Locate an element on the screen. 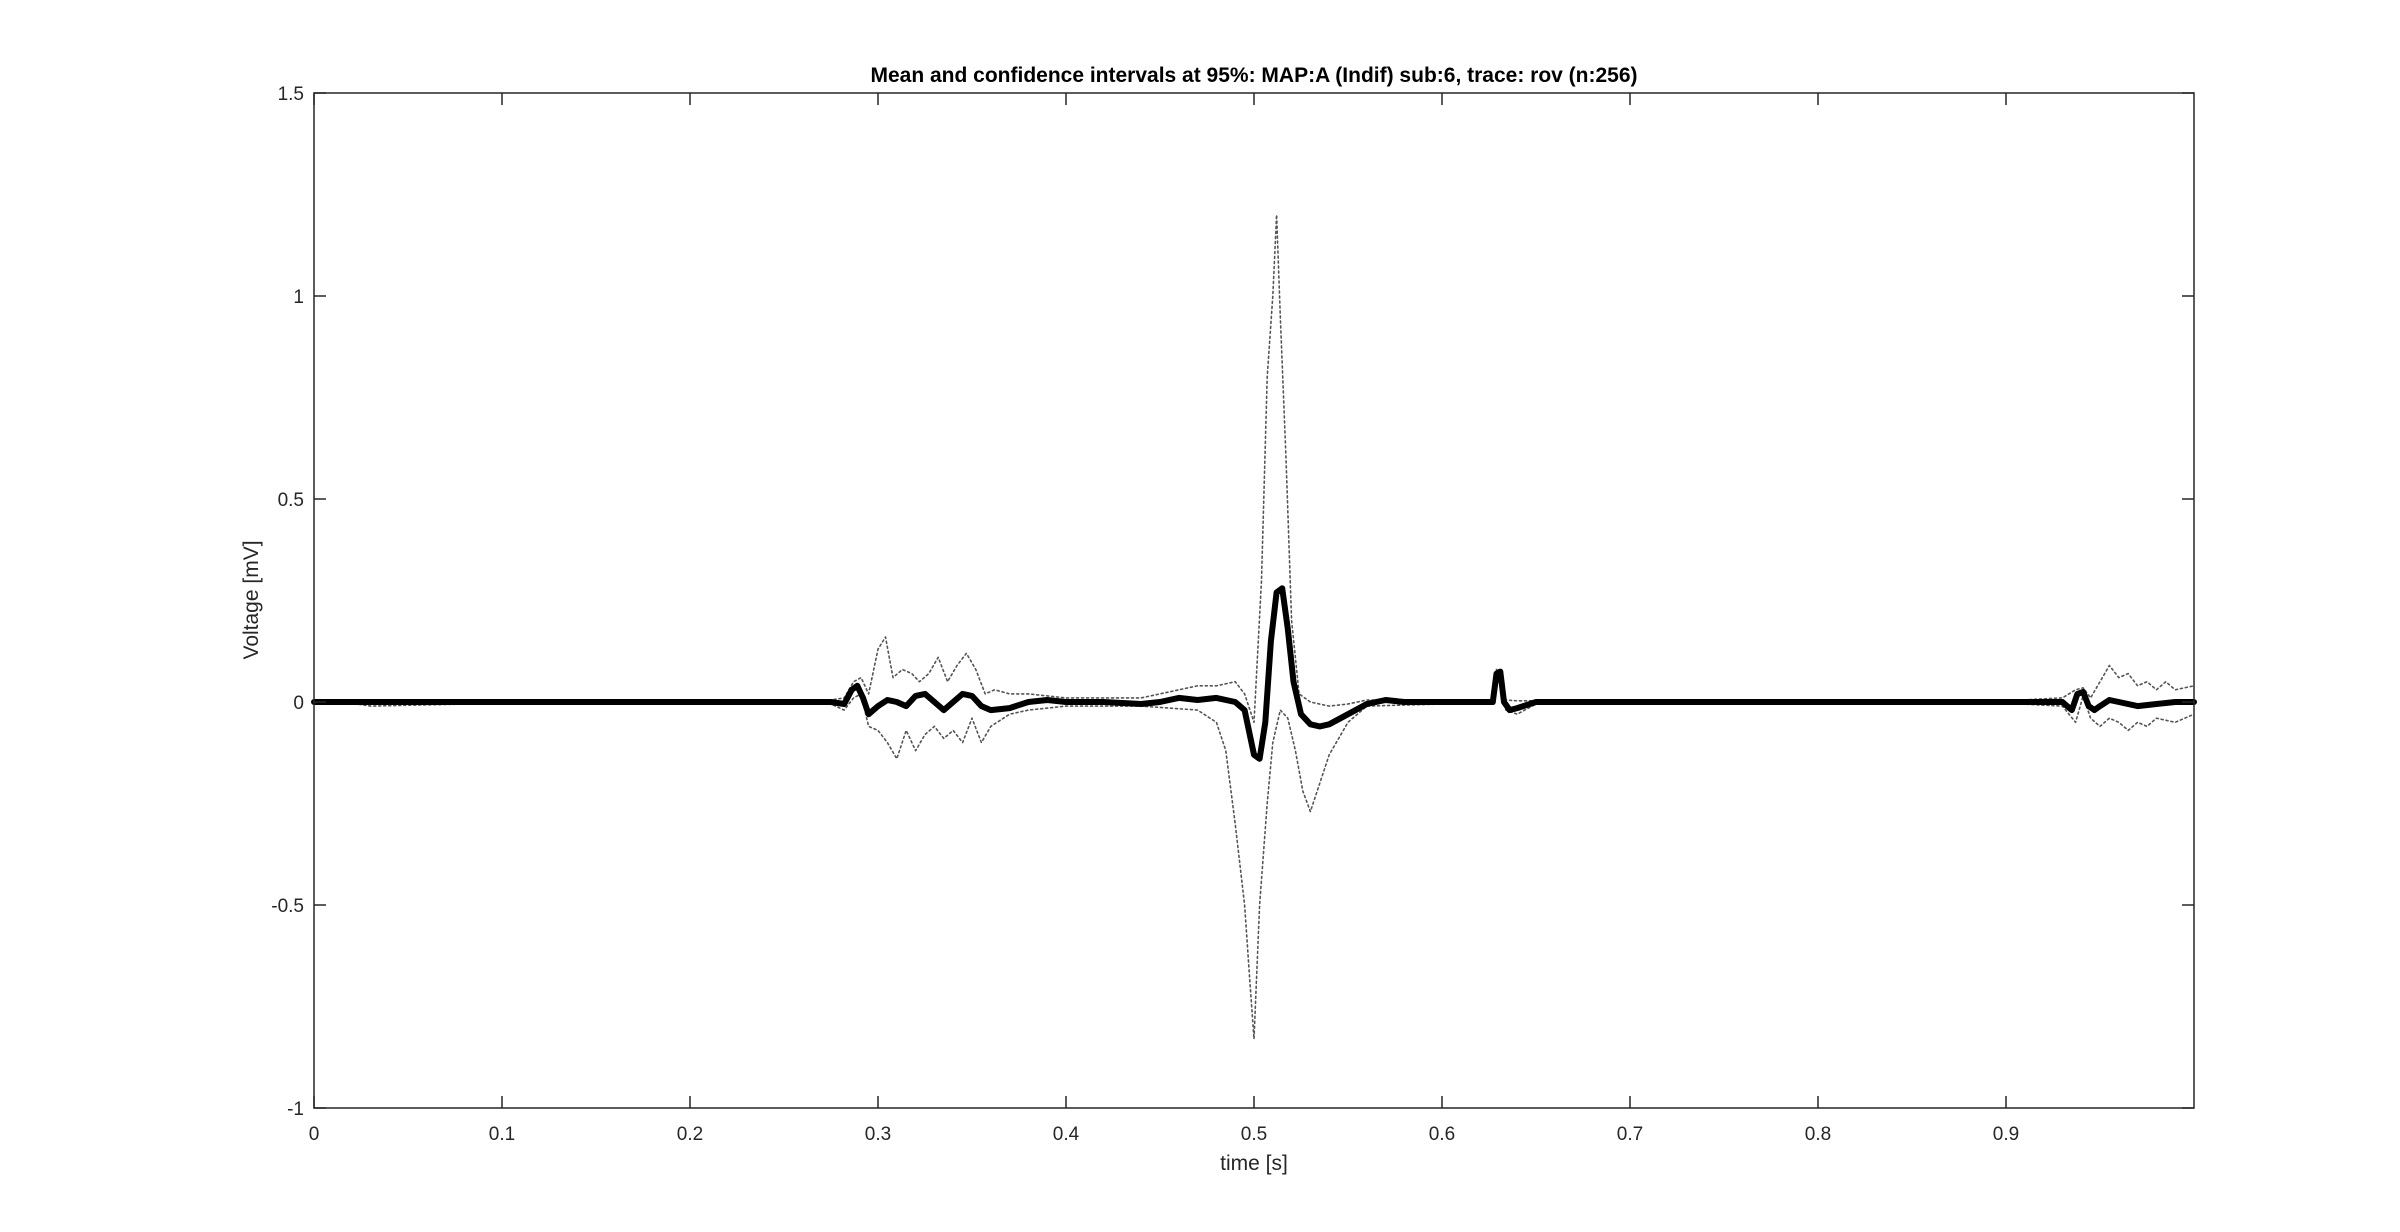 This screenshot has height=1232, width=2400. x-tick-label: 0.3 is located at coordinates (878, 1134).